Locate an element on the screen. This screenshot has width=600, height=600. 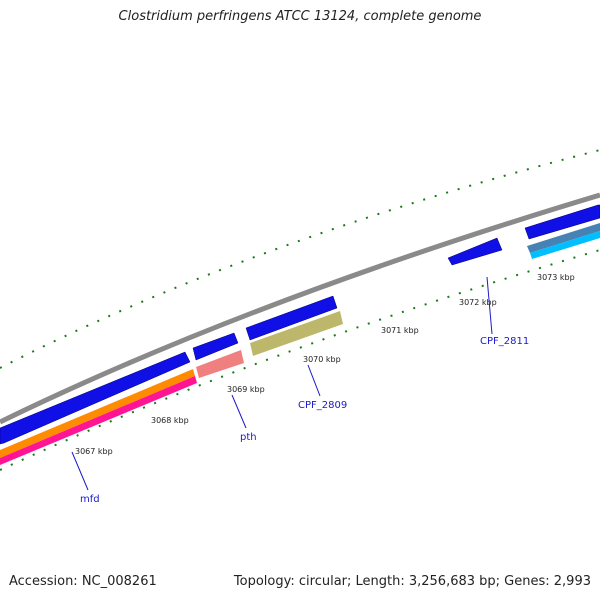
gene-label-pth: pth is located at coordinates (248, 437).